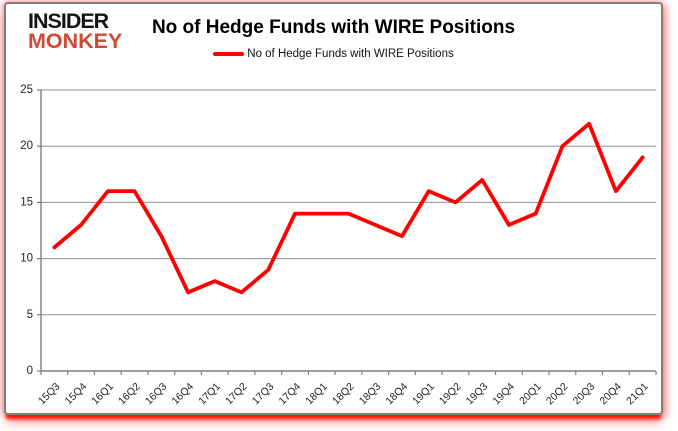 This screenshot has height=431, width=678. I want to click on logo-insider-text: INSIDER, so click(68, 21).